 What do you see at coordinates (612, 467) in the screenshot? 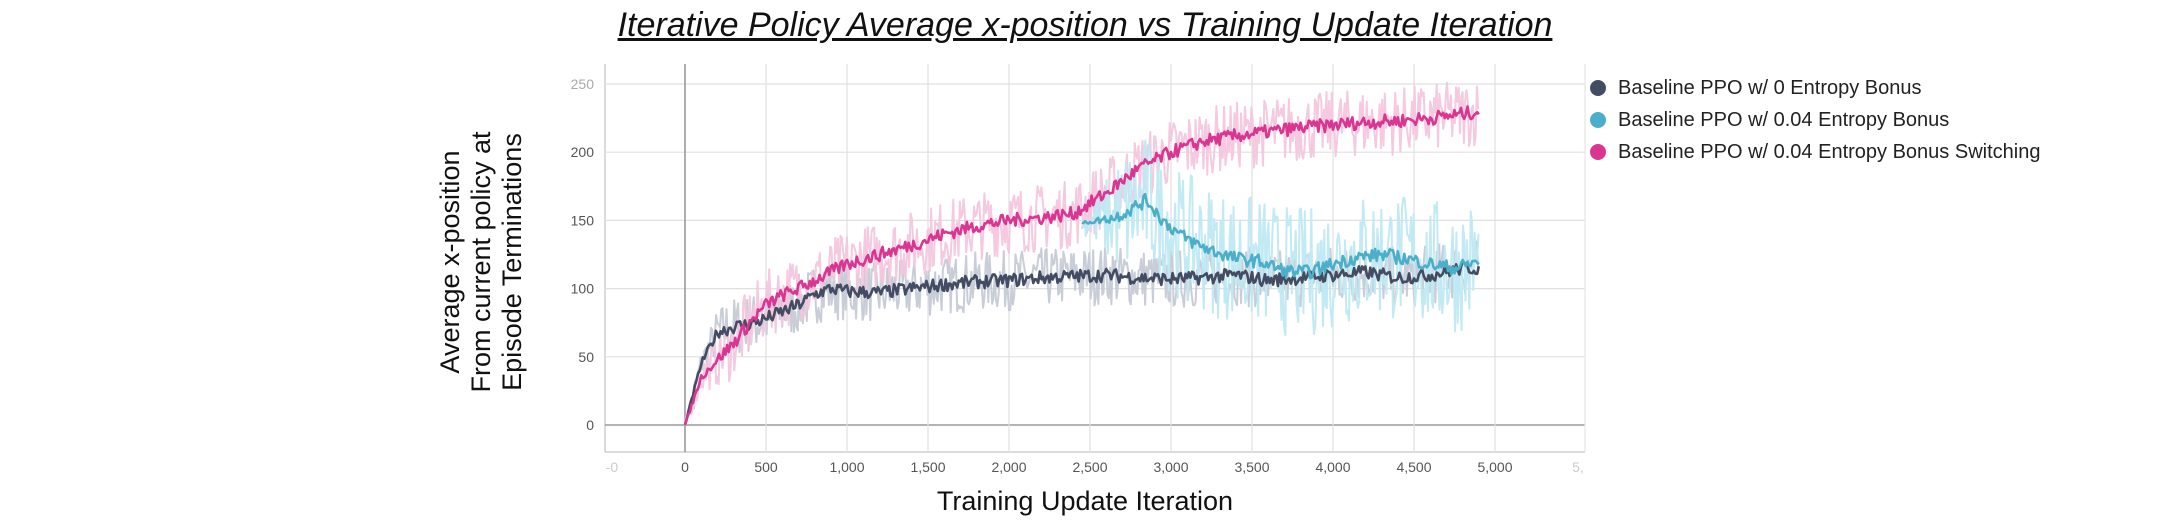
I see `x-tick-label-edge-left: -0` at bounding box center [612, 467].